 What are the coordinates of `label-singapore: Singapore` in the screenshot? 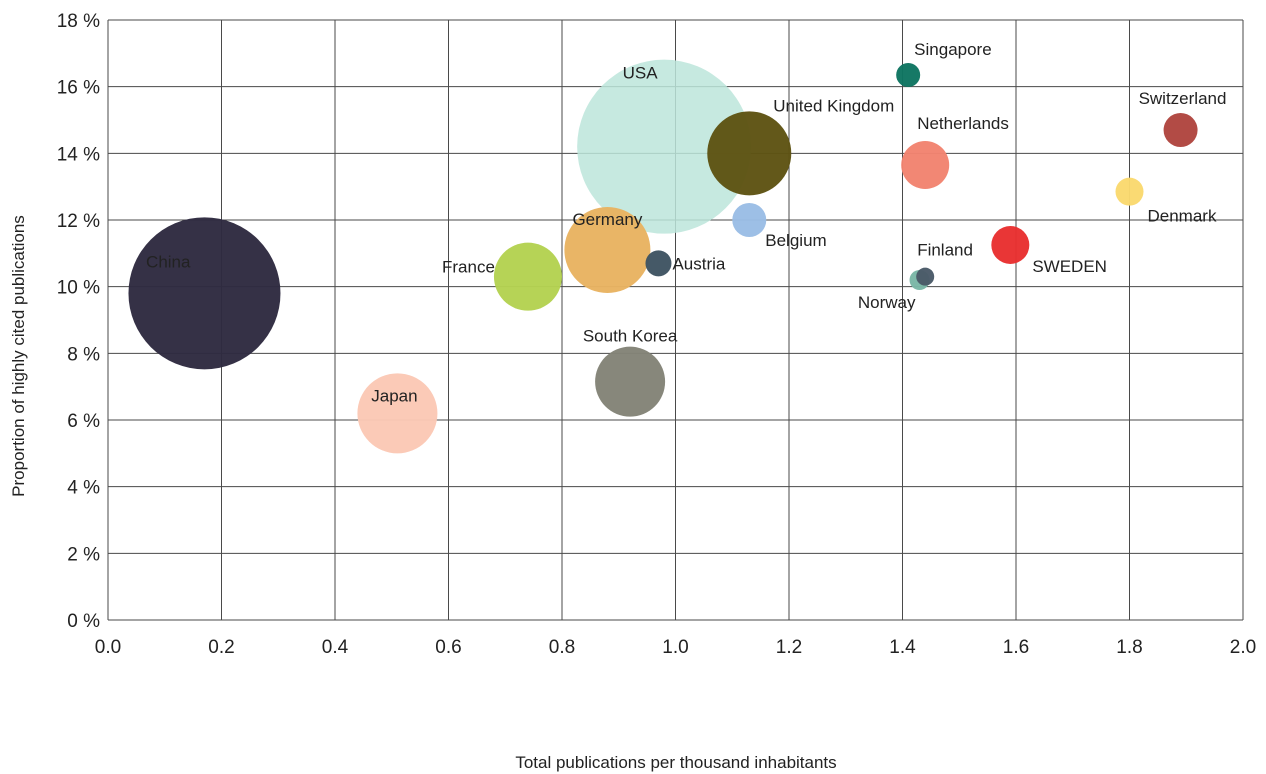 It's located at (953, 49).